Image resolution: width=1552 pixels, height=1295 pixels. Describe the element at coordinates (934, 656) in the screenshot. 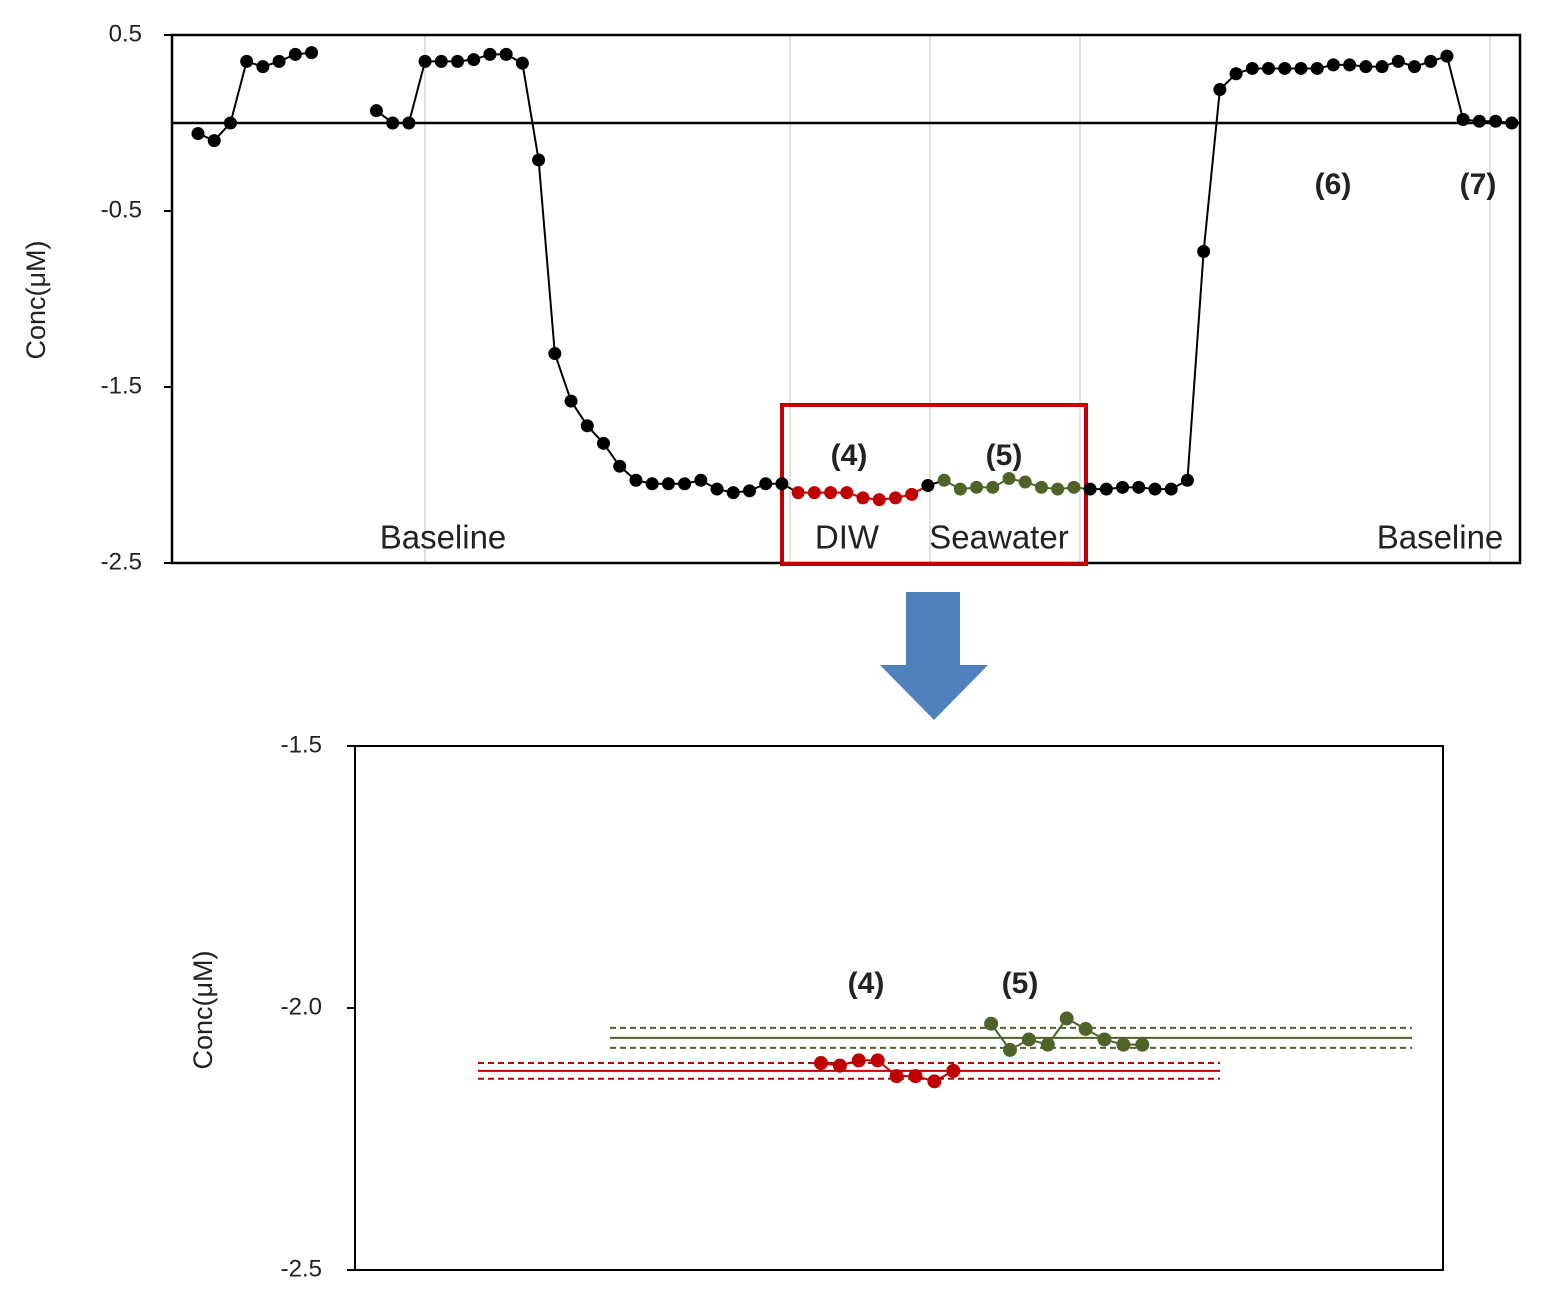

I see `arrow` at that location.